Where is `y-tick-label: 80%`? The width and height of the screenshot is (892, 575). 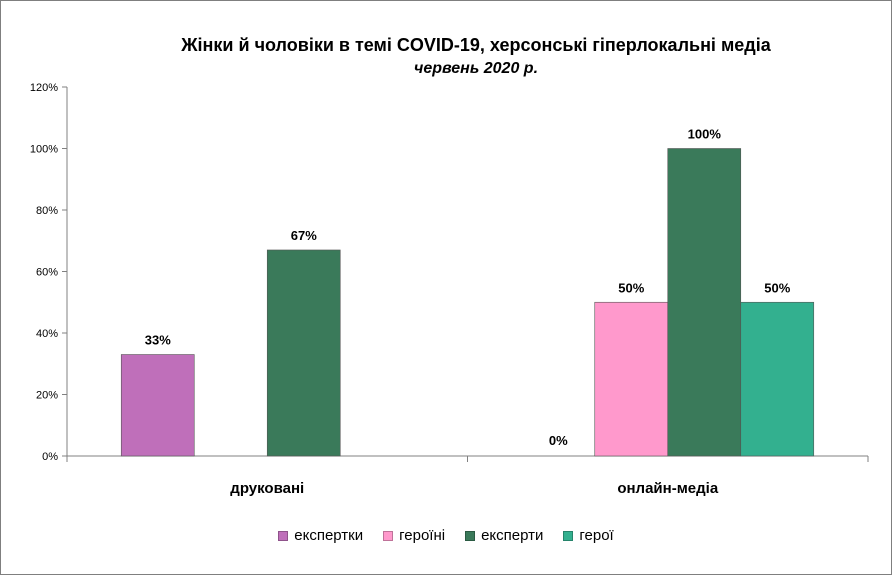
y-tick-label: 80% is located at coordinates (47, 211).